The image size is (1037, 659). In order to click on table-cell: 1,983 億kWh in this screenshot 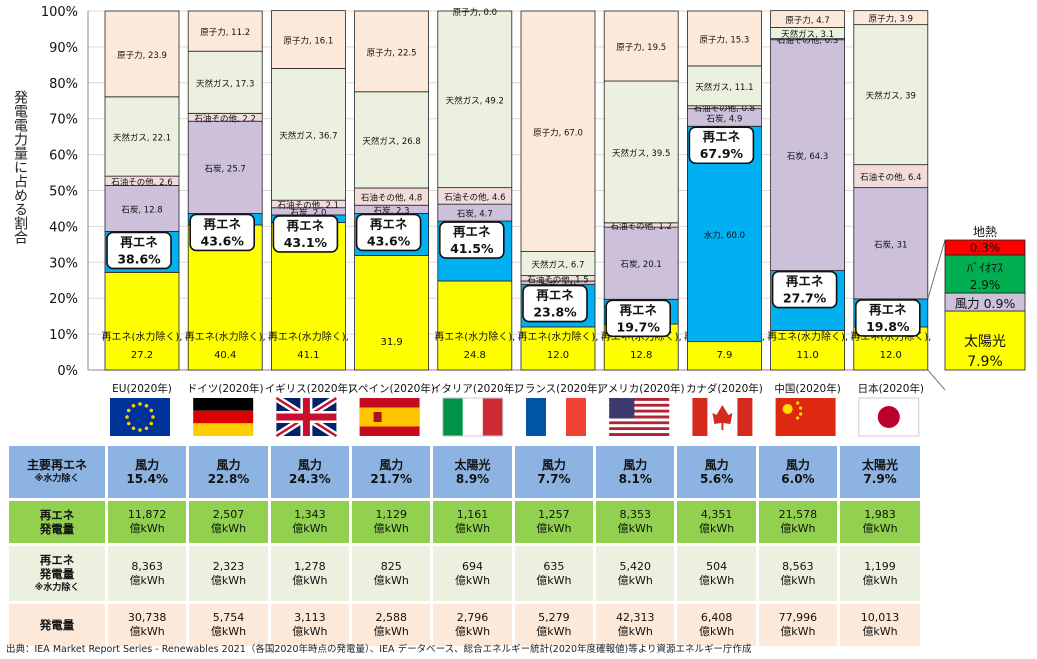, I will do `click(878, 522)`.